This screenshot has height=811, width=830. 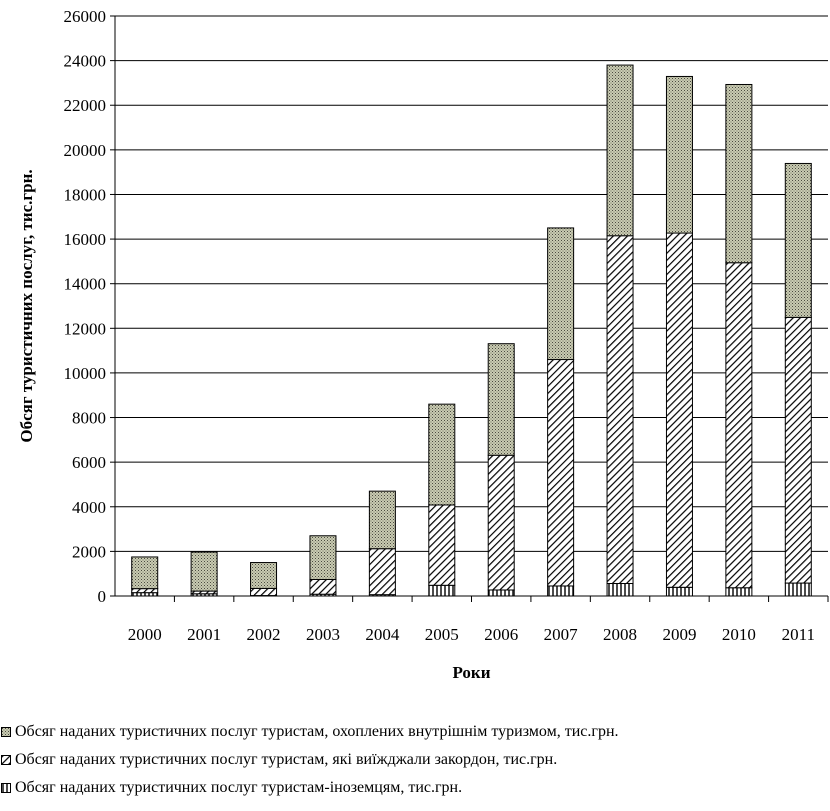 What do you see at coordinates (442, 634) in the screenshot?
I see `x-tick-label: 2005` at bounding box center [442, 634].